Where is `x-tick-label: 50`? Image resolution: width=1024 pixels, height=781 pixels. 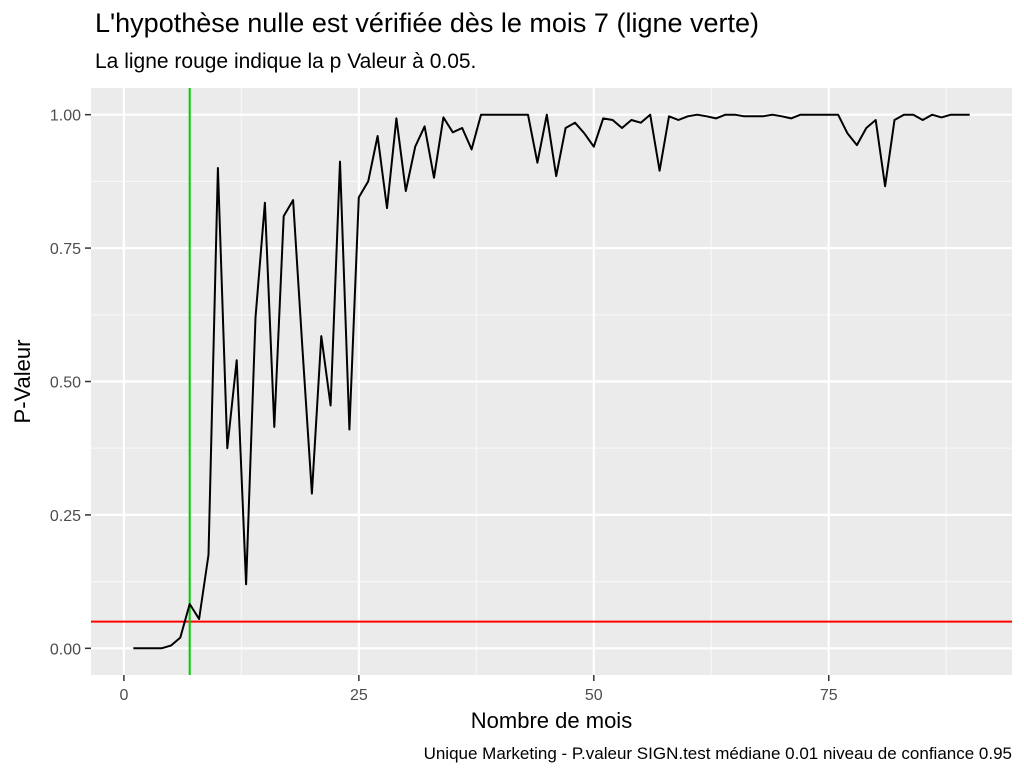 x-tick-label: 50 is located at coordinates (594, 695).